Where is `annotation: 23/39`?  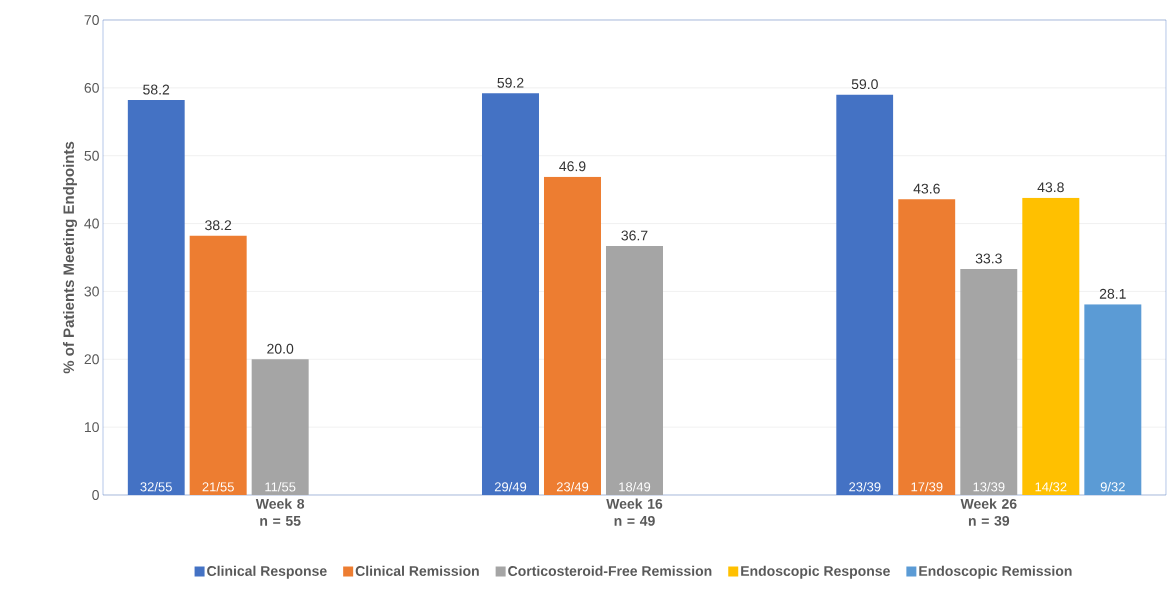
annotation: 23/39 is located at coordinates (865, 486).